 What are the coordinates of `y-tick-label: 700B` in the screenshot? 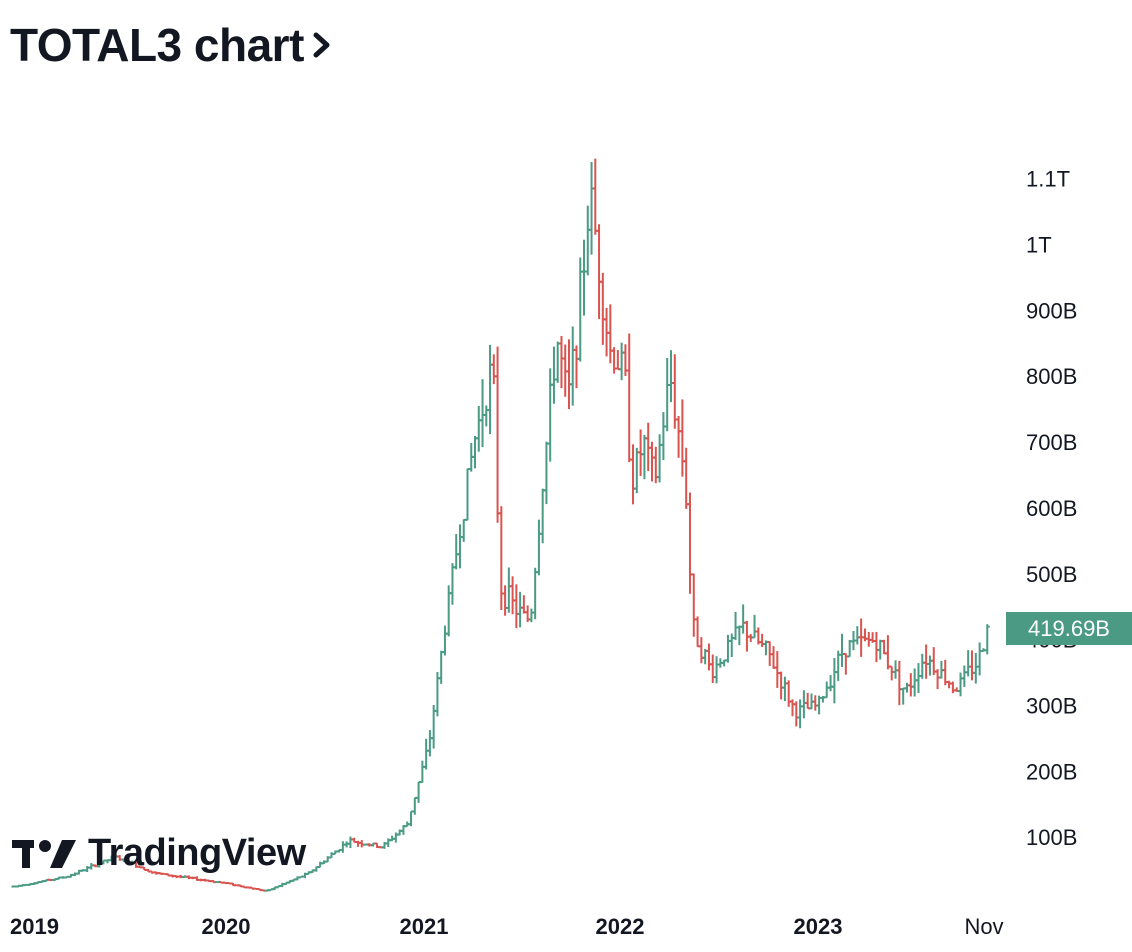 It's located at (1051, 442).